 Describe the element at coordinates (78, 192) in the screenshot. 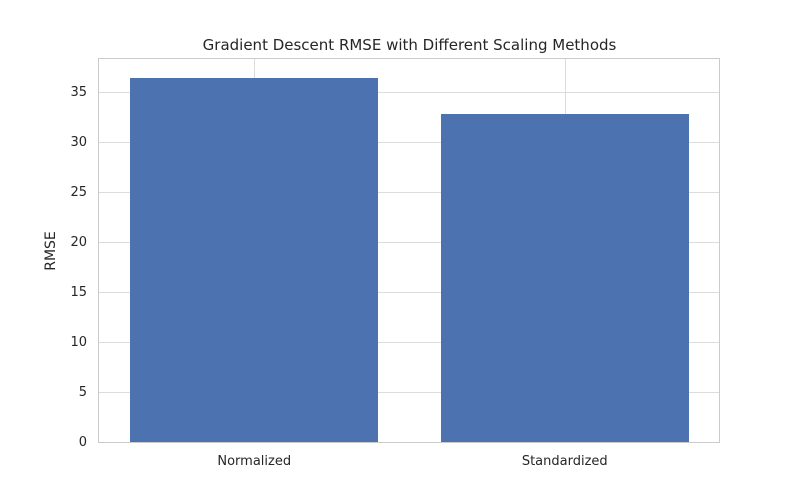

I see `y-tick-label: 25` at that location.